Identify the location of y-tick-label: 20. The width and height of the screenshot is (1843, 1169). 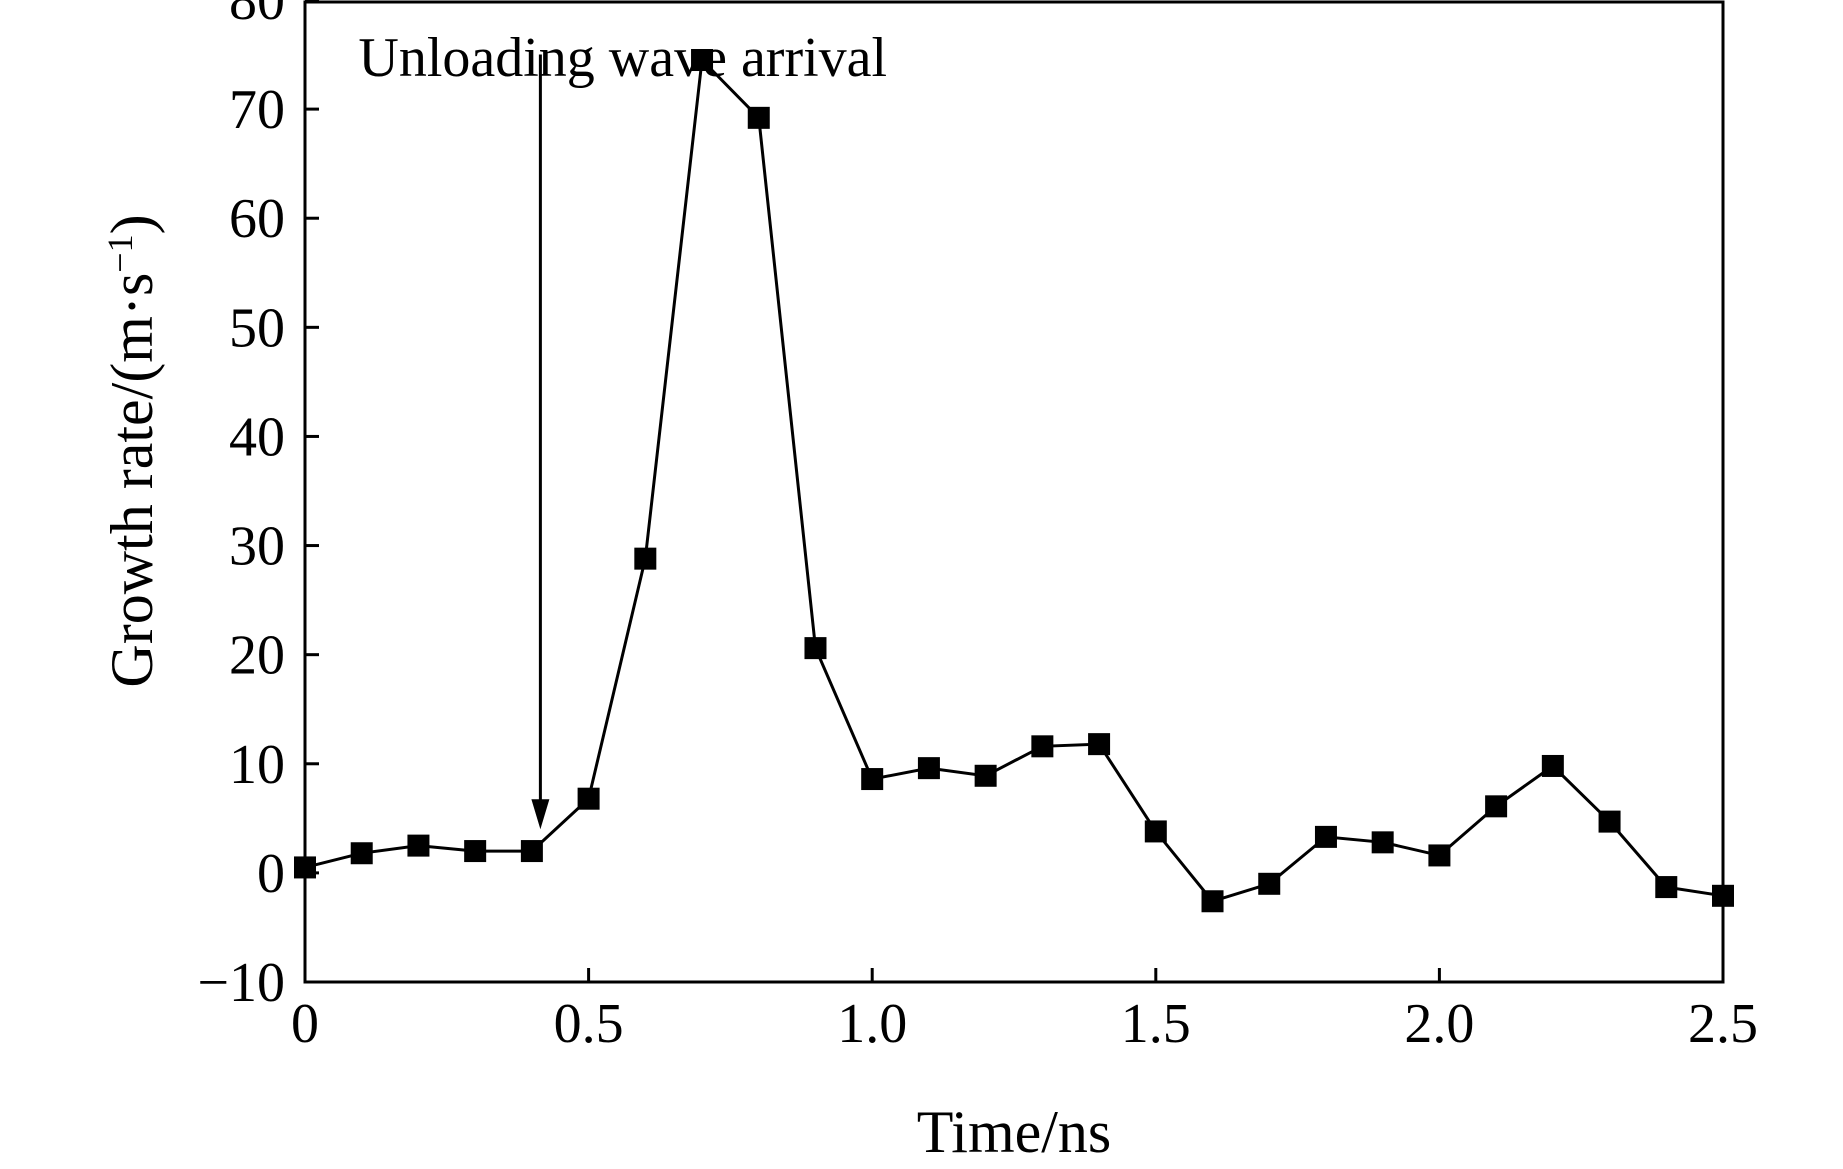
(257, 656).